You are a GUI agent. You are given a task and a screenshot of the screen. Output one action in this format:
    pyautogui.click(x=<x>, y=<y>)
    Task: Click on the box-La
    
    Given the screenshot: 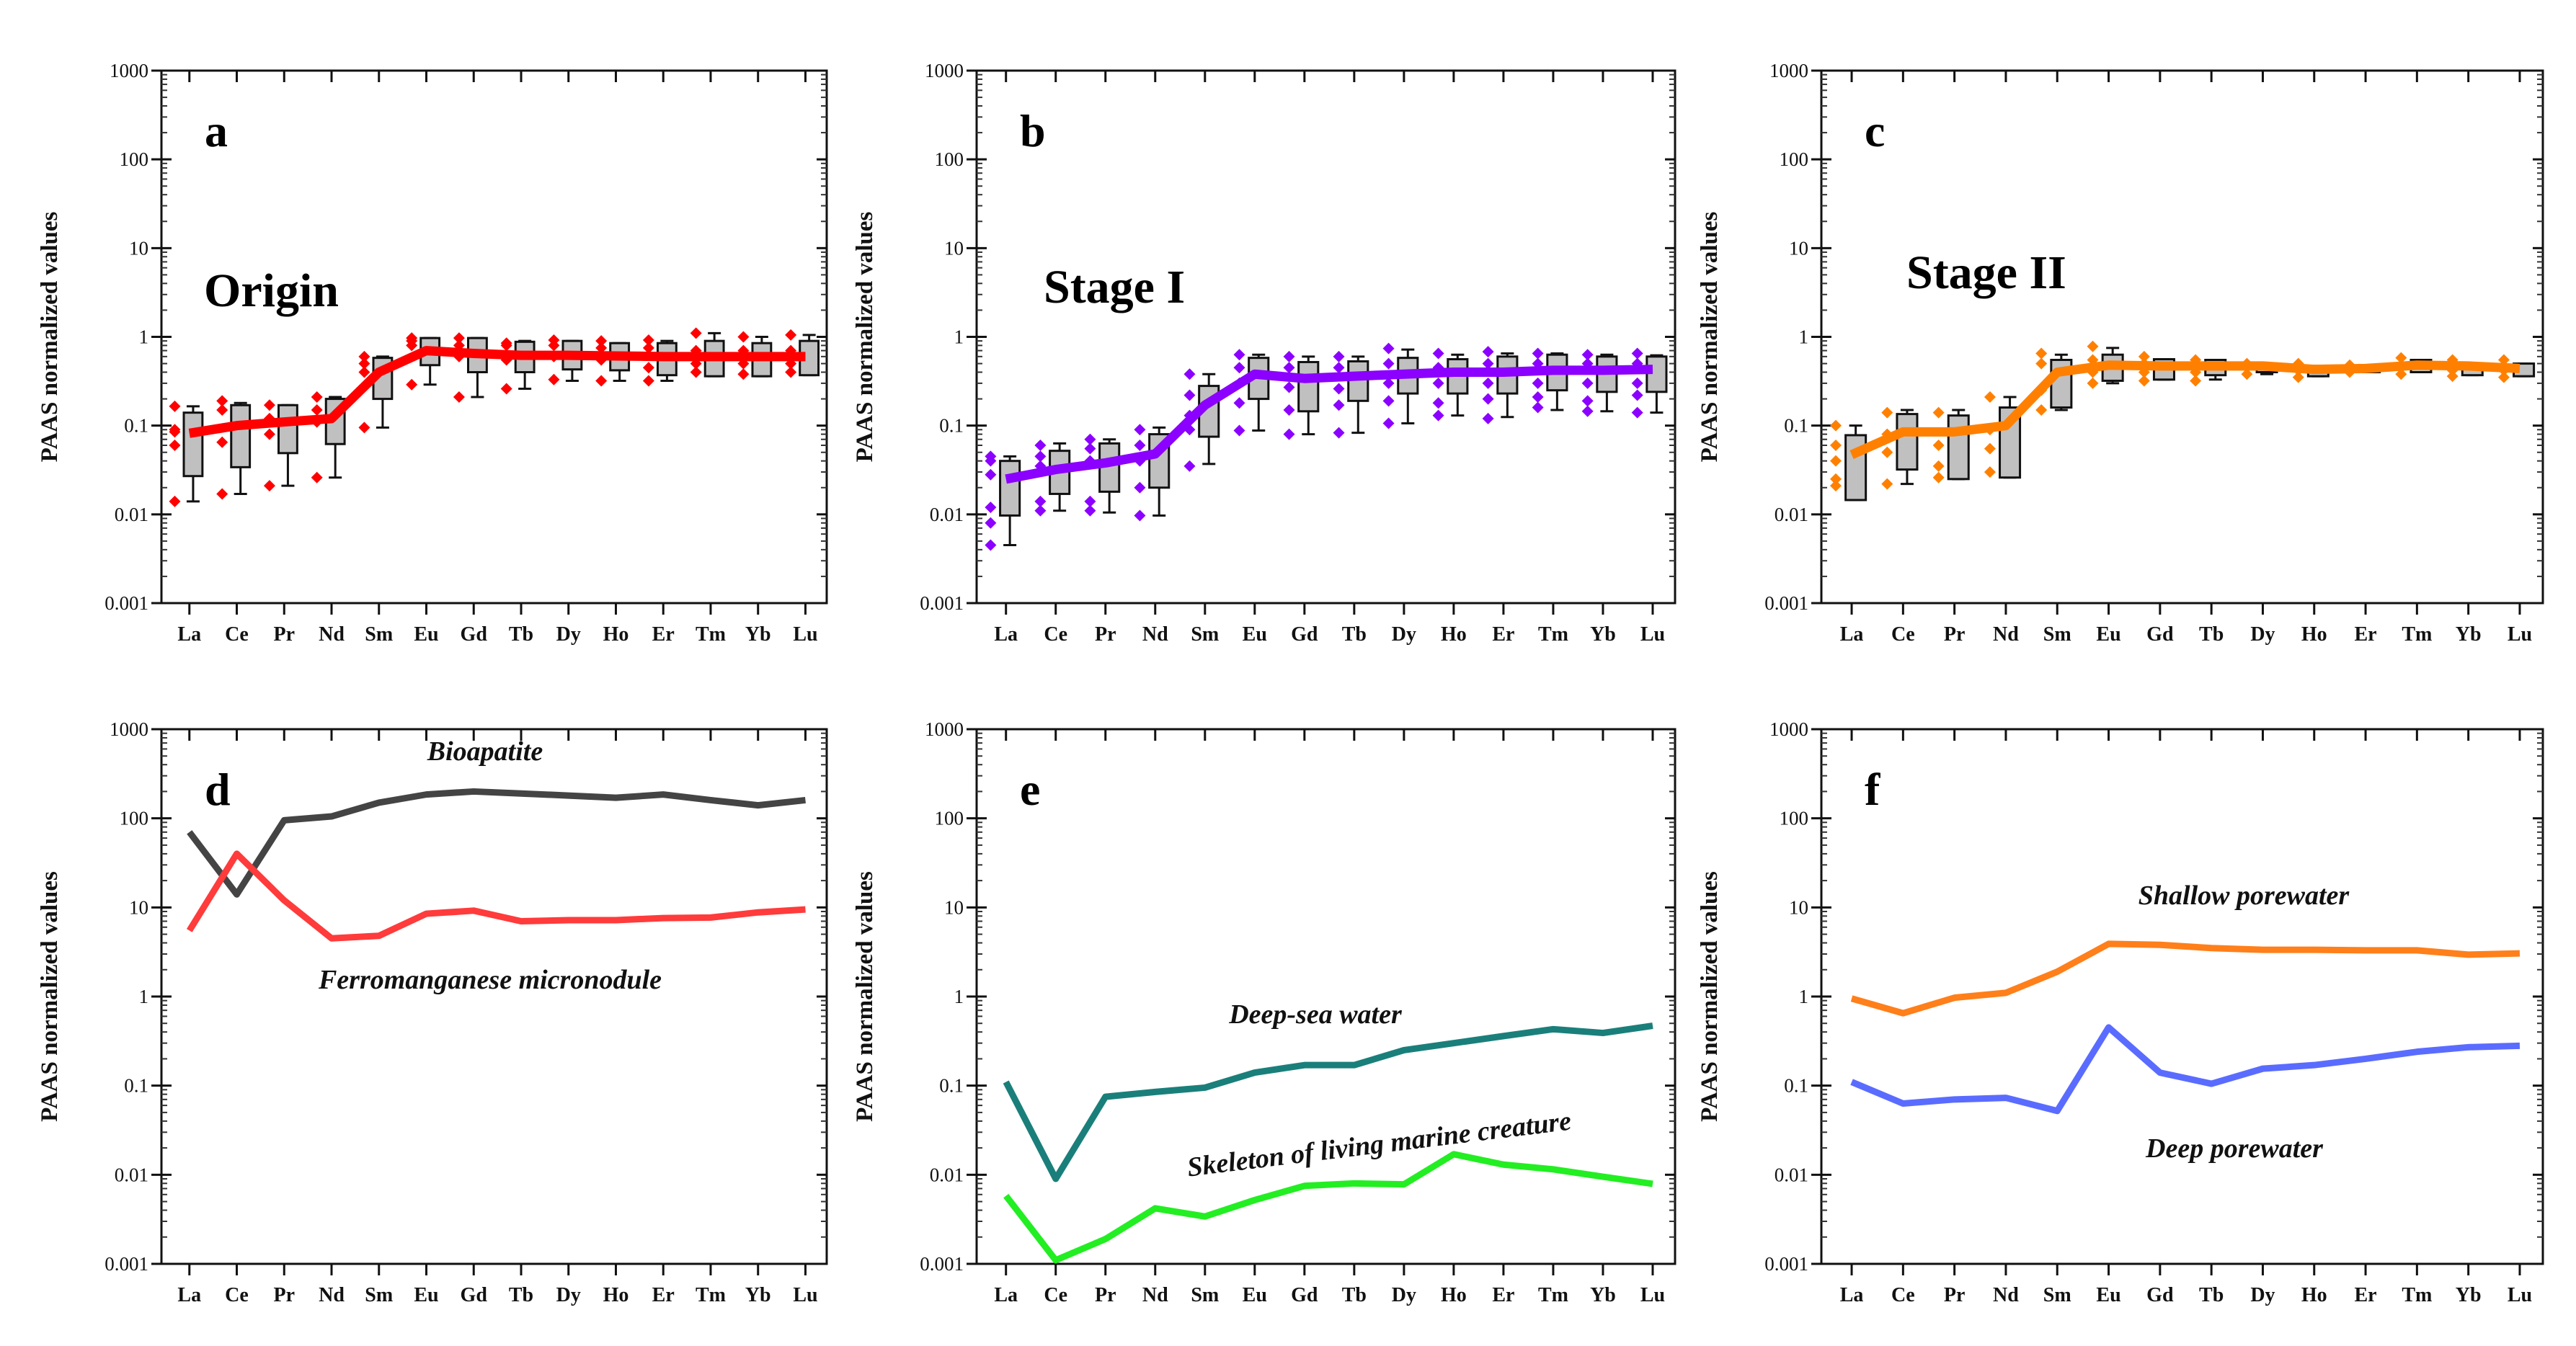 What is the action you would take?
    pyautogui.click(x=1010, y=488)
    